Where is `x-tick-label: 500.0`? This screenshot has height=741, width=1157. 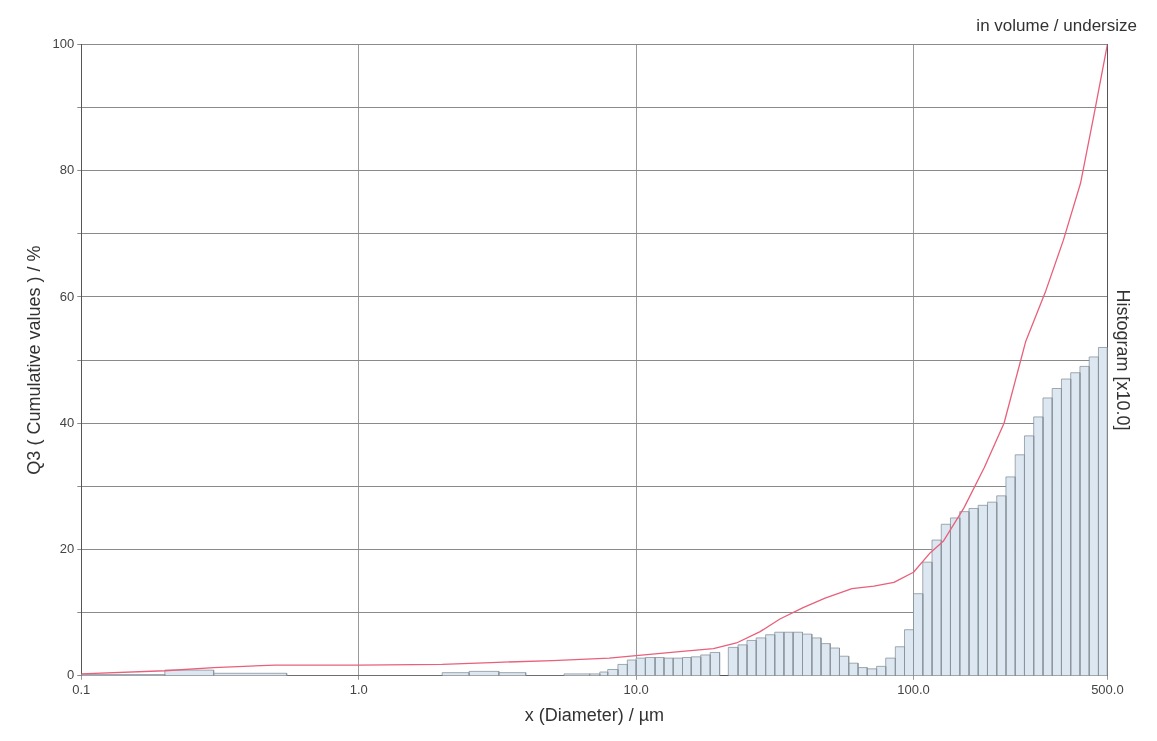
x-tick-label: 500.0 is located at coordinates (1107, 690).